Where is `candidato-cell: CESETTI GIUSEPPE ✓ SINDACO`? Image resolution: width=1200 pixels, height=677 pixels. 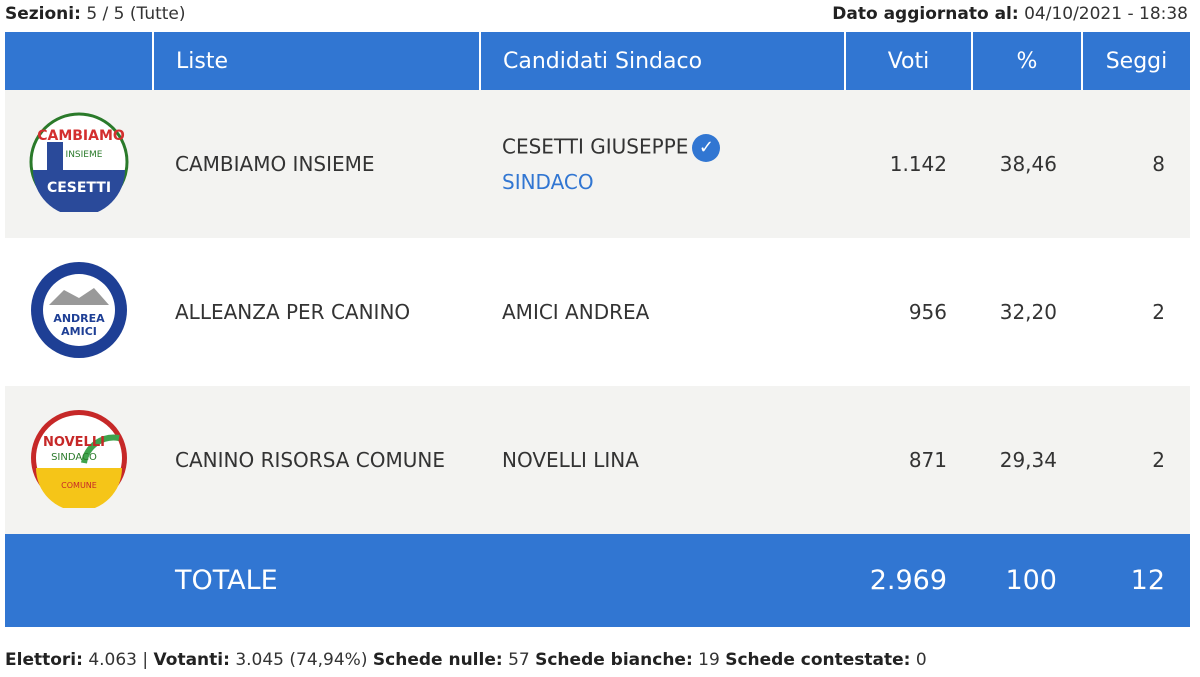
candidato-cell: CESETTI GIUSEPPE ✓ SINDACO is located at coordinates (662, 164).